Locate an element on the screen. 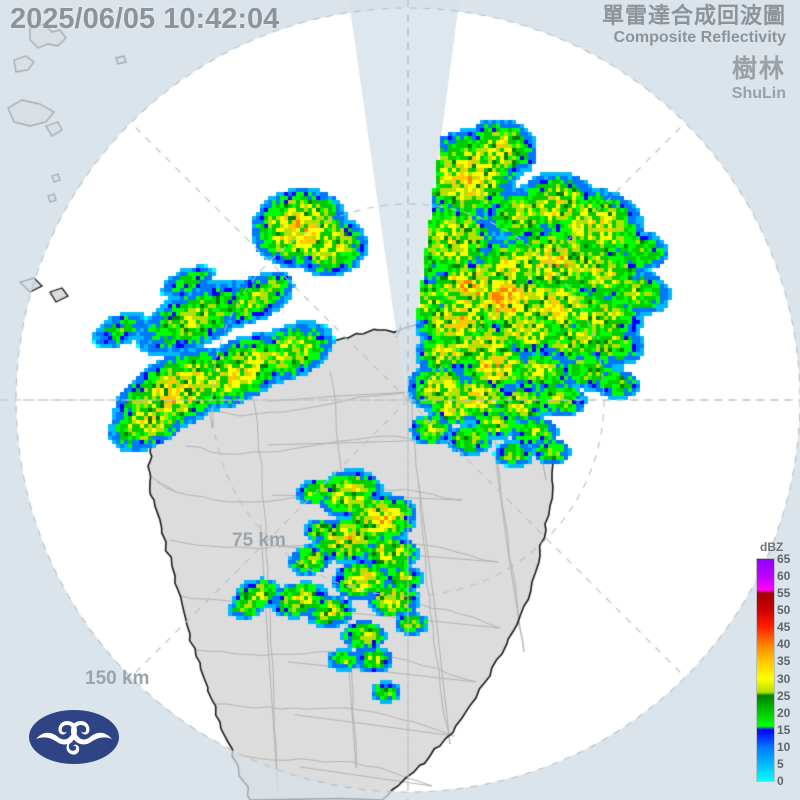  legend-tick-10: 10 is located at coordinates (784, 746).